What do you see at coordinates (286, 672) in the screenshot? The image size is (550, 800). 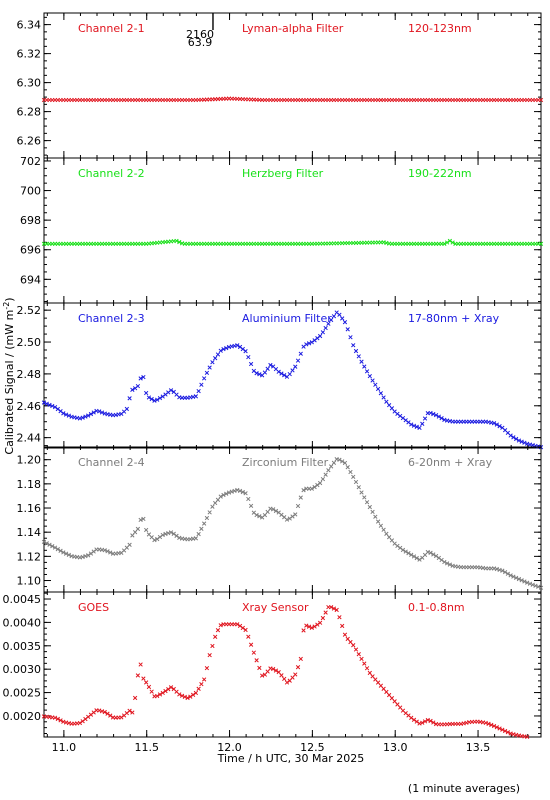 I see `panel-series` at bounding box center [286, 672].